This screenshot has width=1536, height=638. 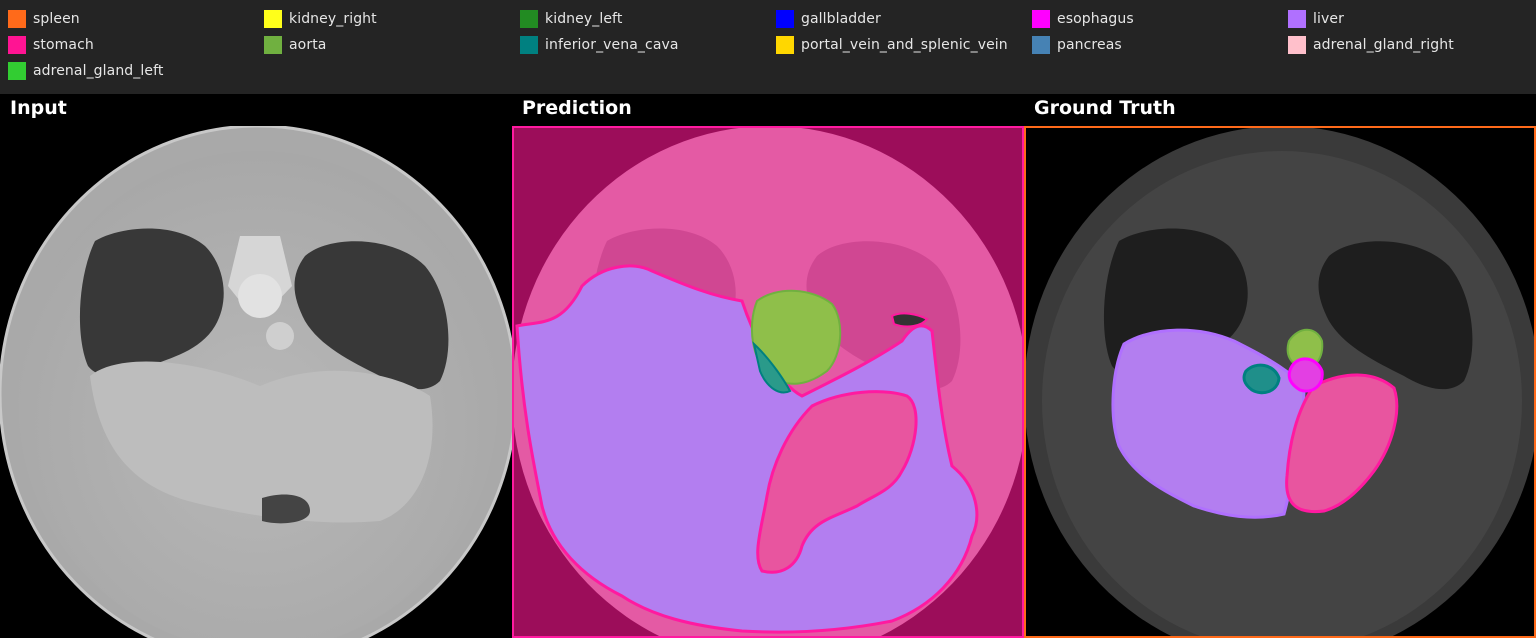 I want to click on legend-item-gallbladder: gallbladder, so click(x=828, y=19).